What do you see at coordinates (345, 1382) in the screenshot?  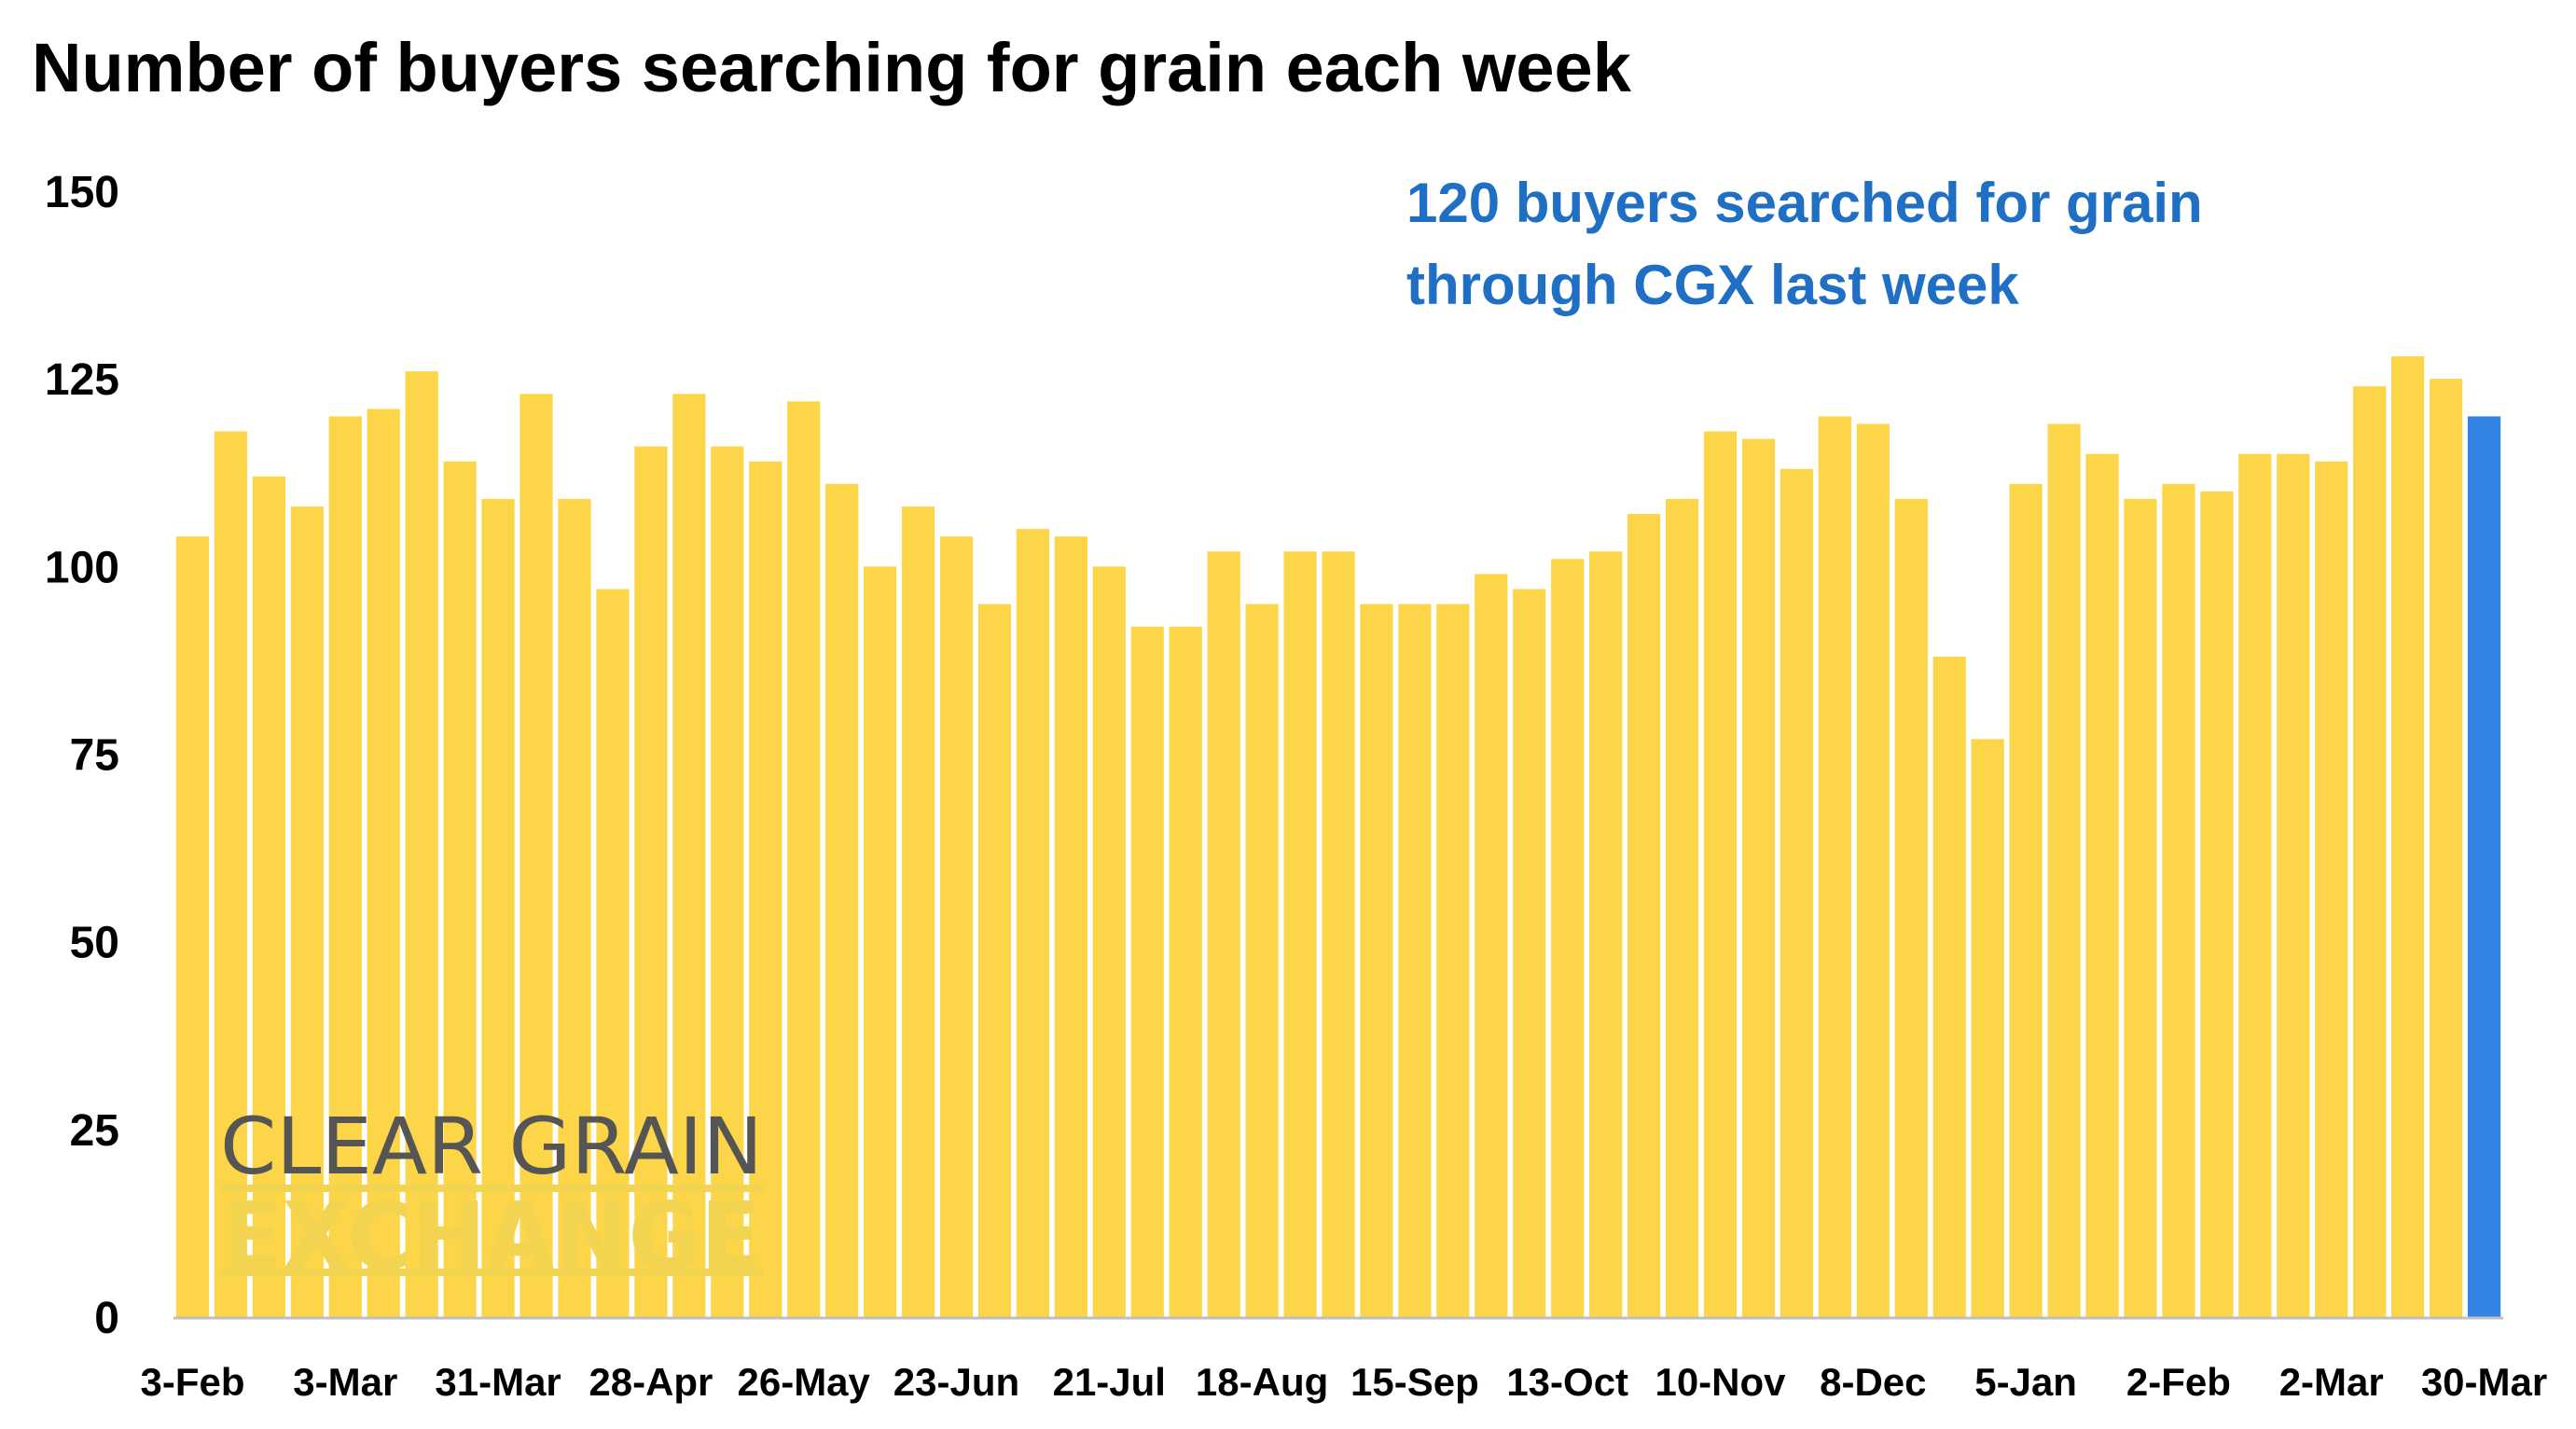 I see `x-tick-label: 3-Mar` at bounding box center [345, 1382].